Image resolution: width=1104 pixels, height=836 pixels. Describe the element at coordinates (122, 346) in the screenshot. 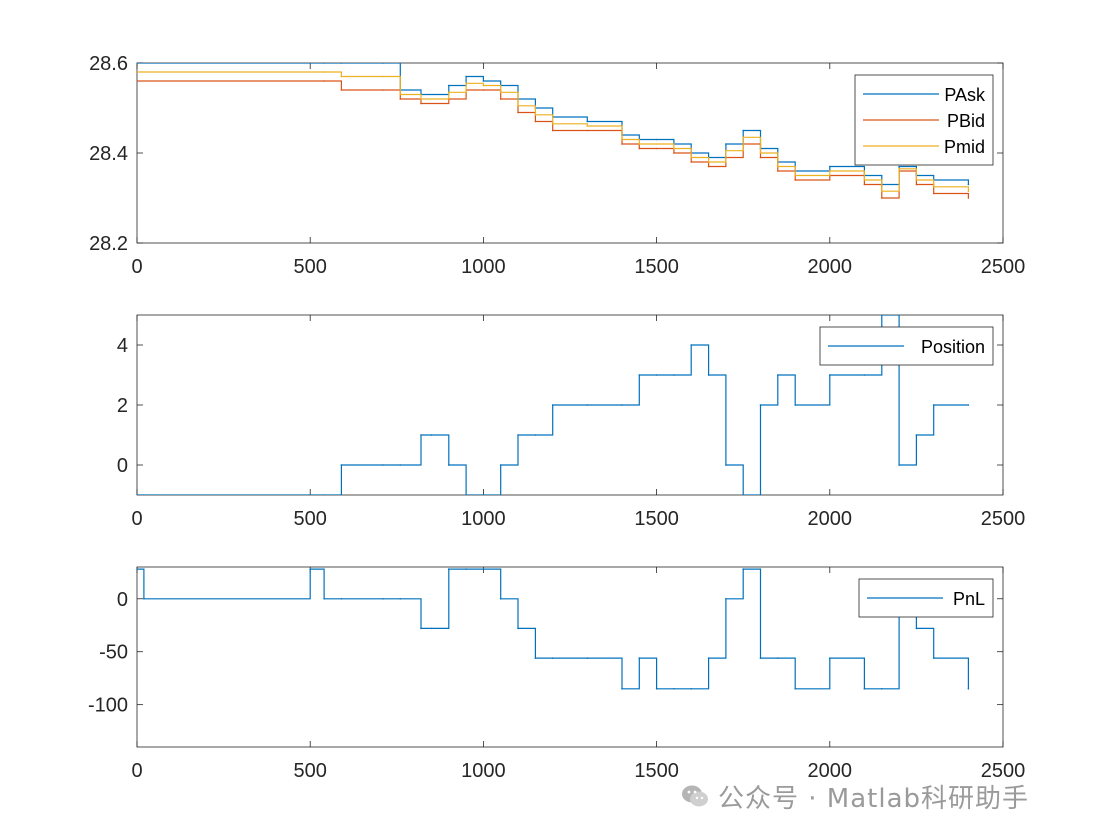

I see `y-tick-label: 4` at that location.